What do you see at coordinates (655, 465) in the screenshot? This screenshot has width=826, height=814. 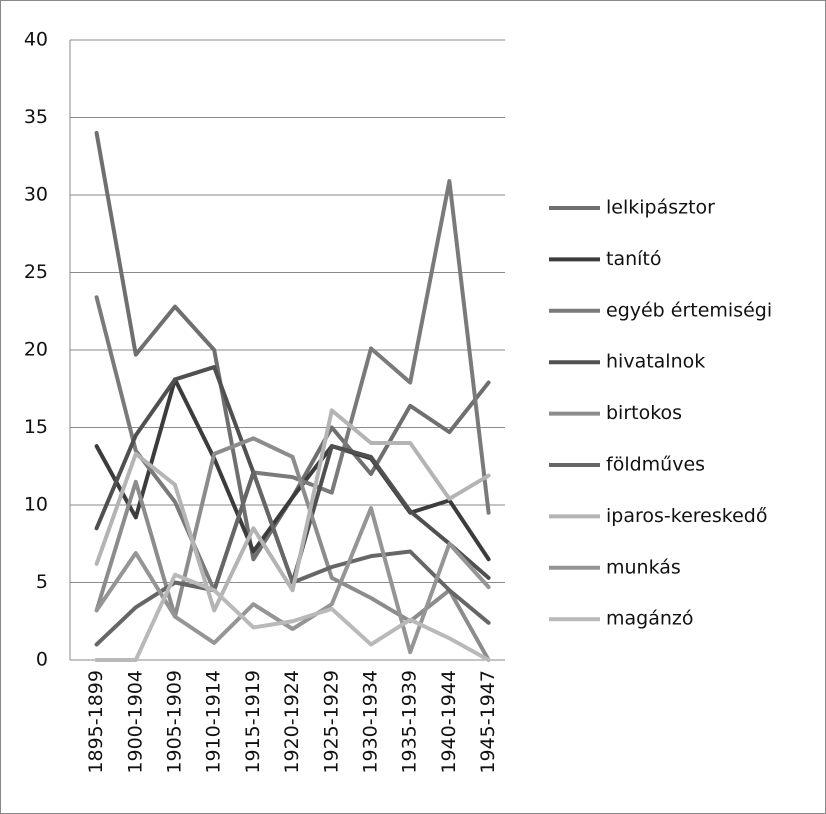 I see `legend-label: földműves` at bounding box center [655, 465].